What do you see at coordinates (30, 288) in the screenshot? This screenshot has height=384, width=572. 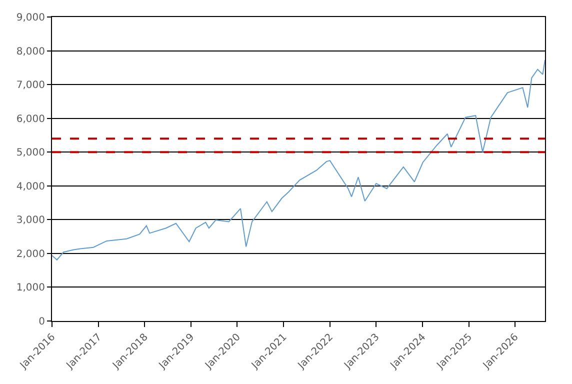 I see `y-tick-label: 1,000` at bounding box center [30, 288].